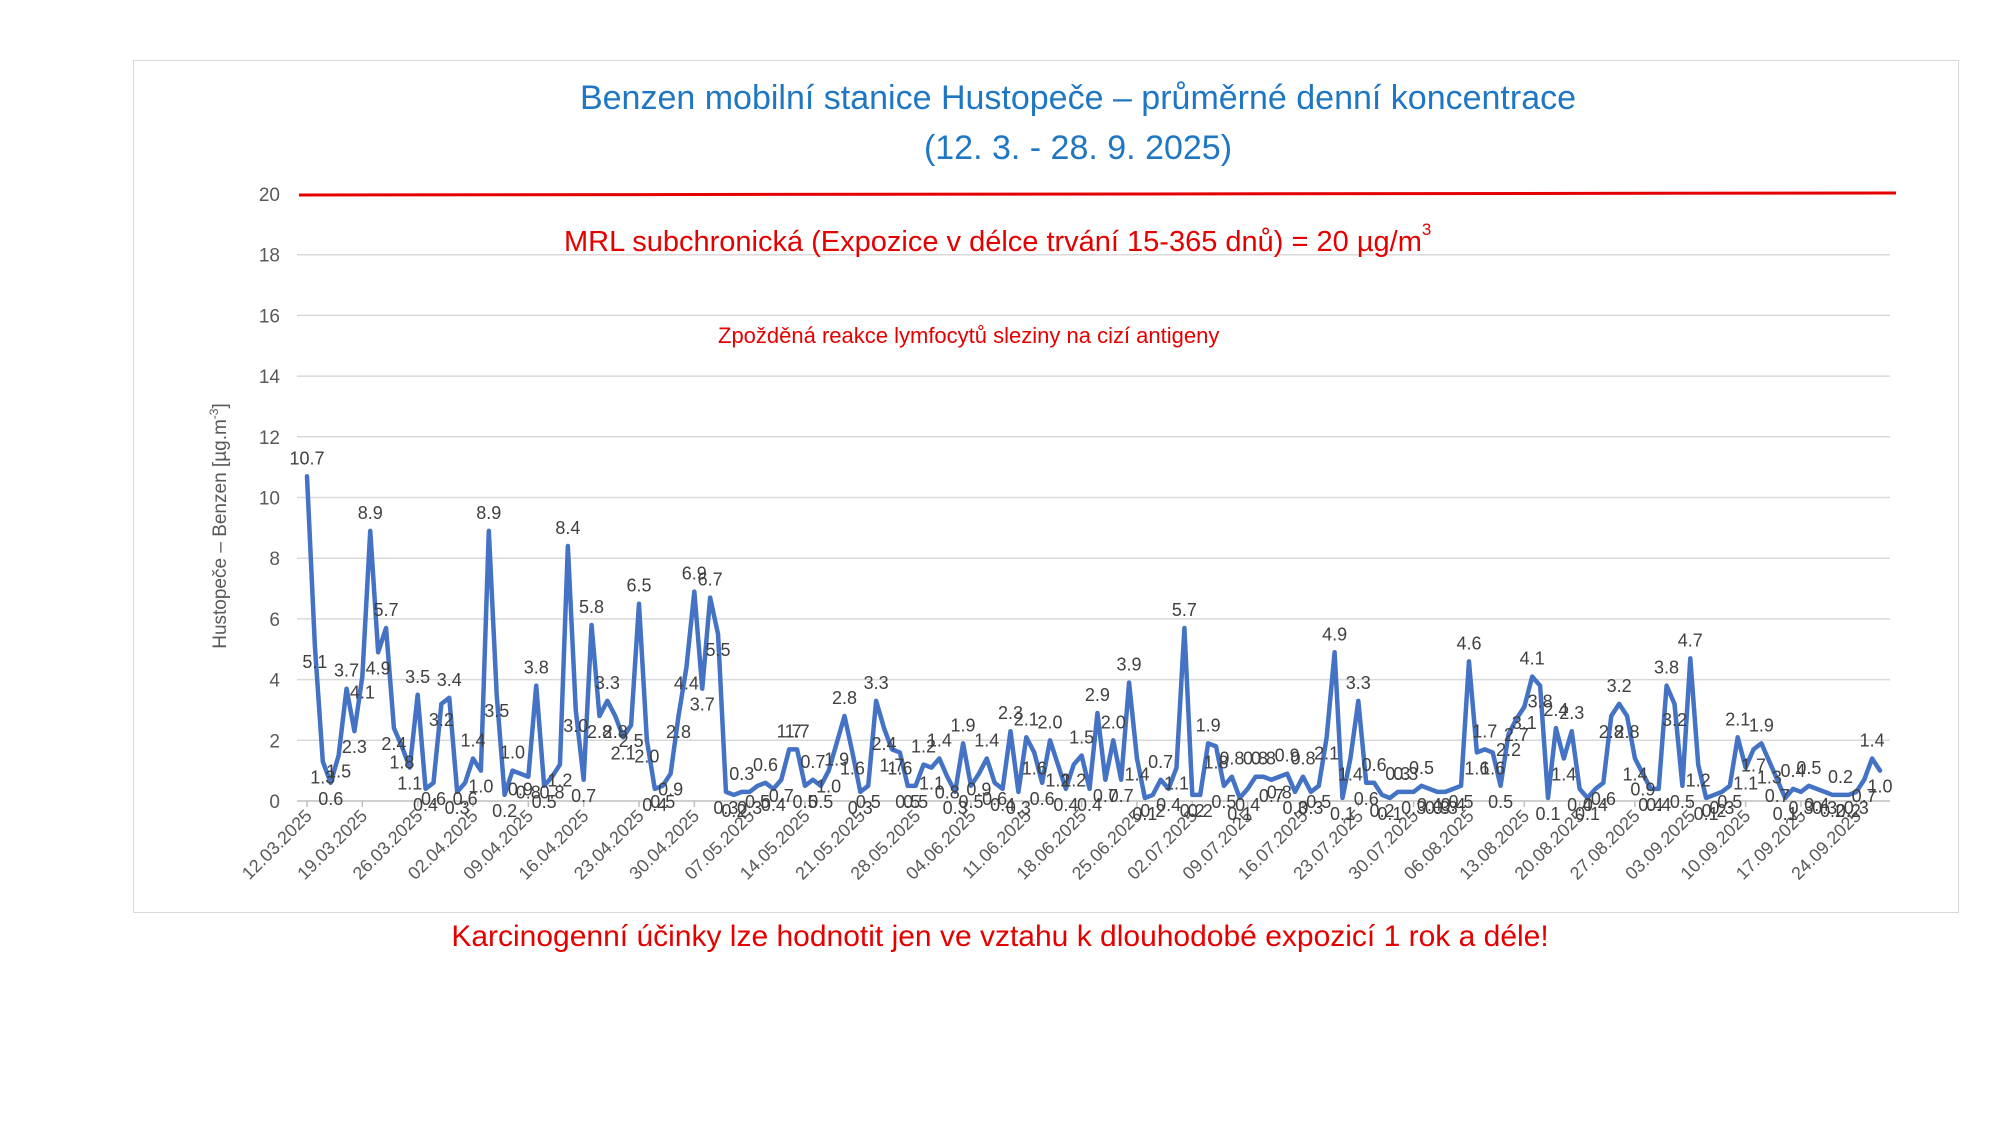 Image resolution: width=2000 pixels, height=1125 pixels. What do you see at coordinates (1484, 731) in the screenshot?
I see `data-label: 1.7` at bounding box center [1484, 731].